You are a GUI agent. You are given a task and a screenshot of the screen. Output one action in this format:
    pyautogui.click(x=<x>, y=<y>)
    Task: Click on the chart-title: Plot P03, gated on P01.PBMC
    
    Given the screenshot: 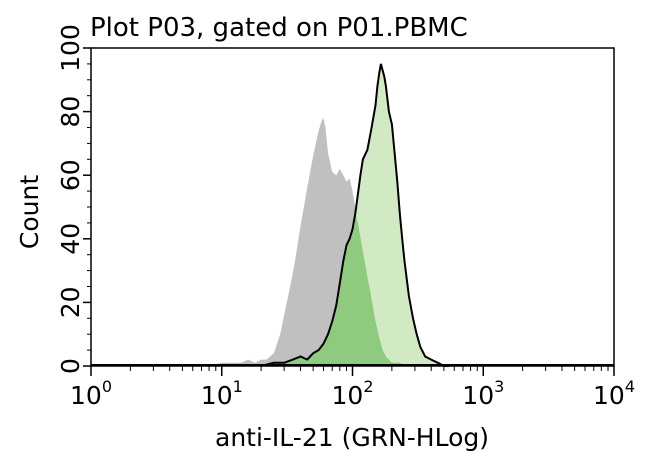 What is the action you would take?
    pyautogui.click(x=279, y=28)
    